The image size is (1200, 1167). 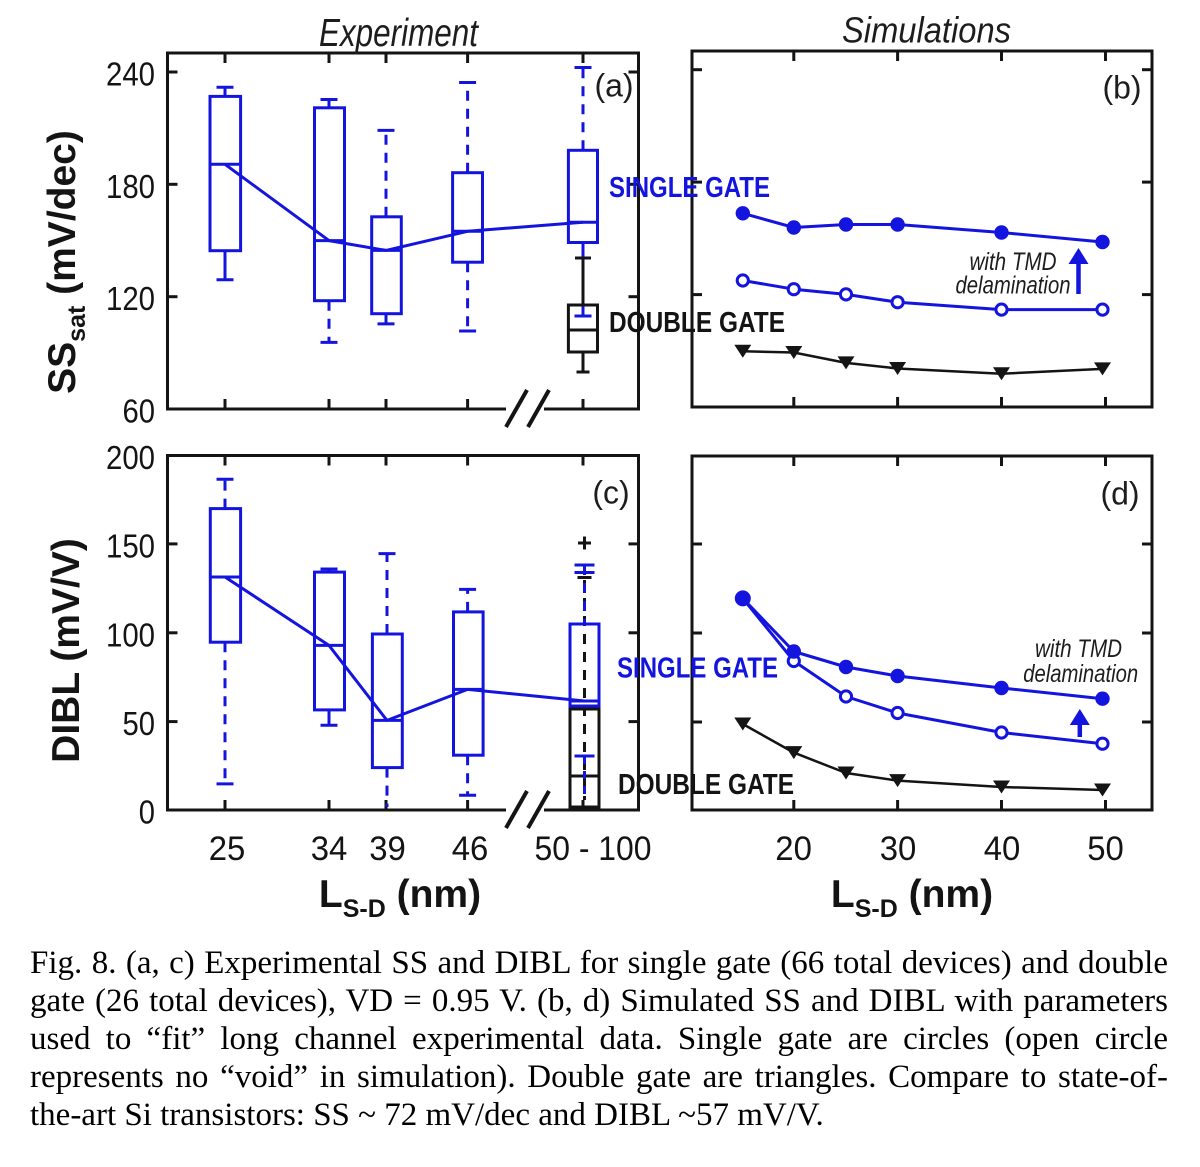 I want to click on svg-text: 60, so click(x=139, y=411).